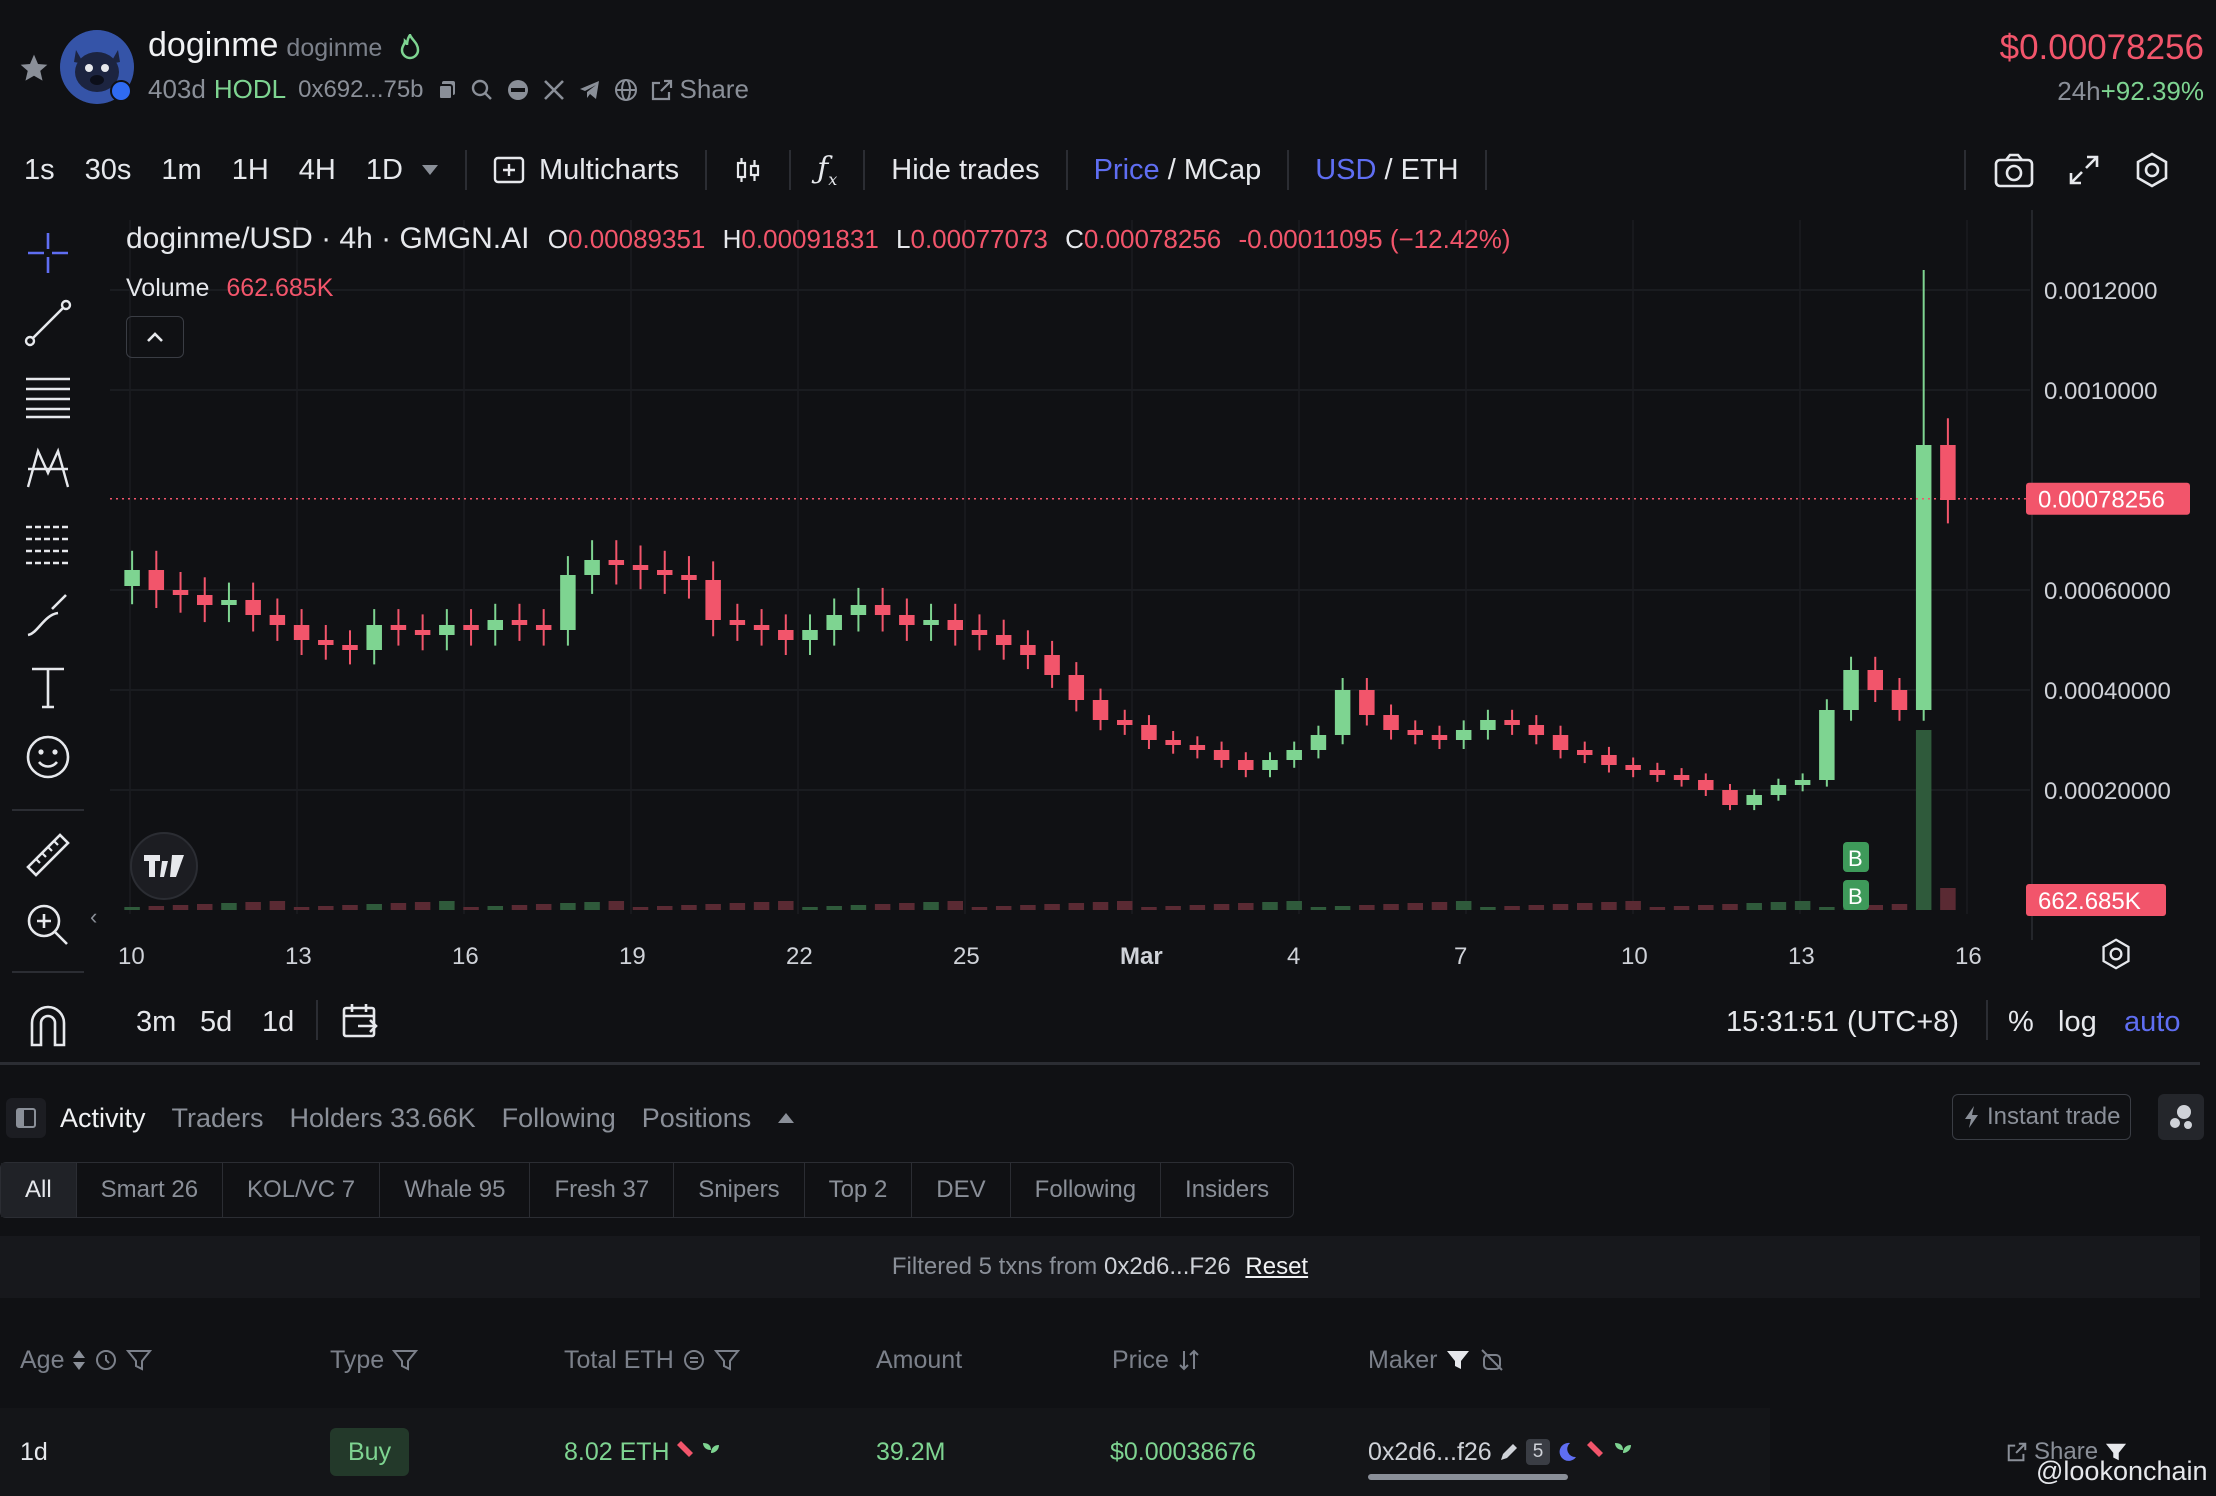 The image size is (2216, 1496). What do you see at coordinates (961, 1190) in the screenshot?
I see `filter-dev: DEV` at bounding box center [961, 1190].